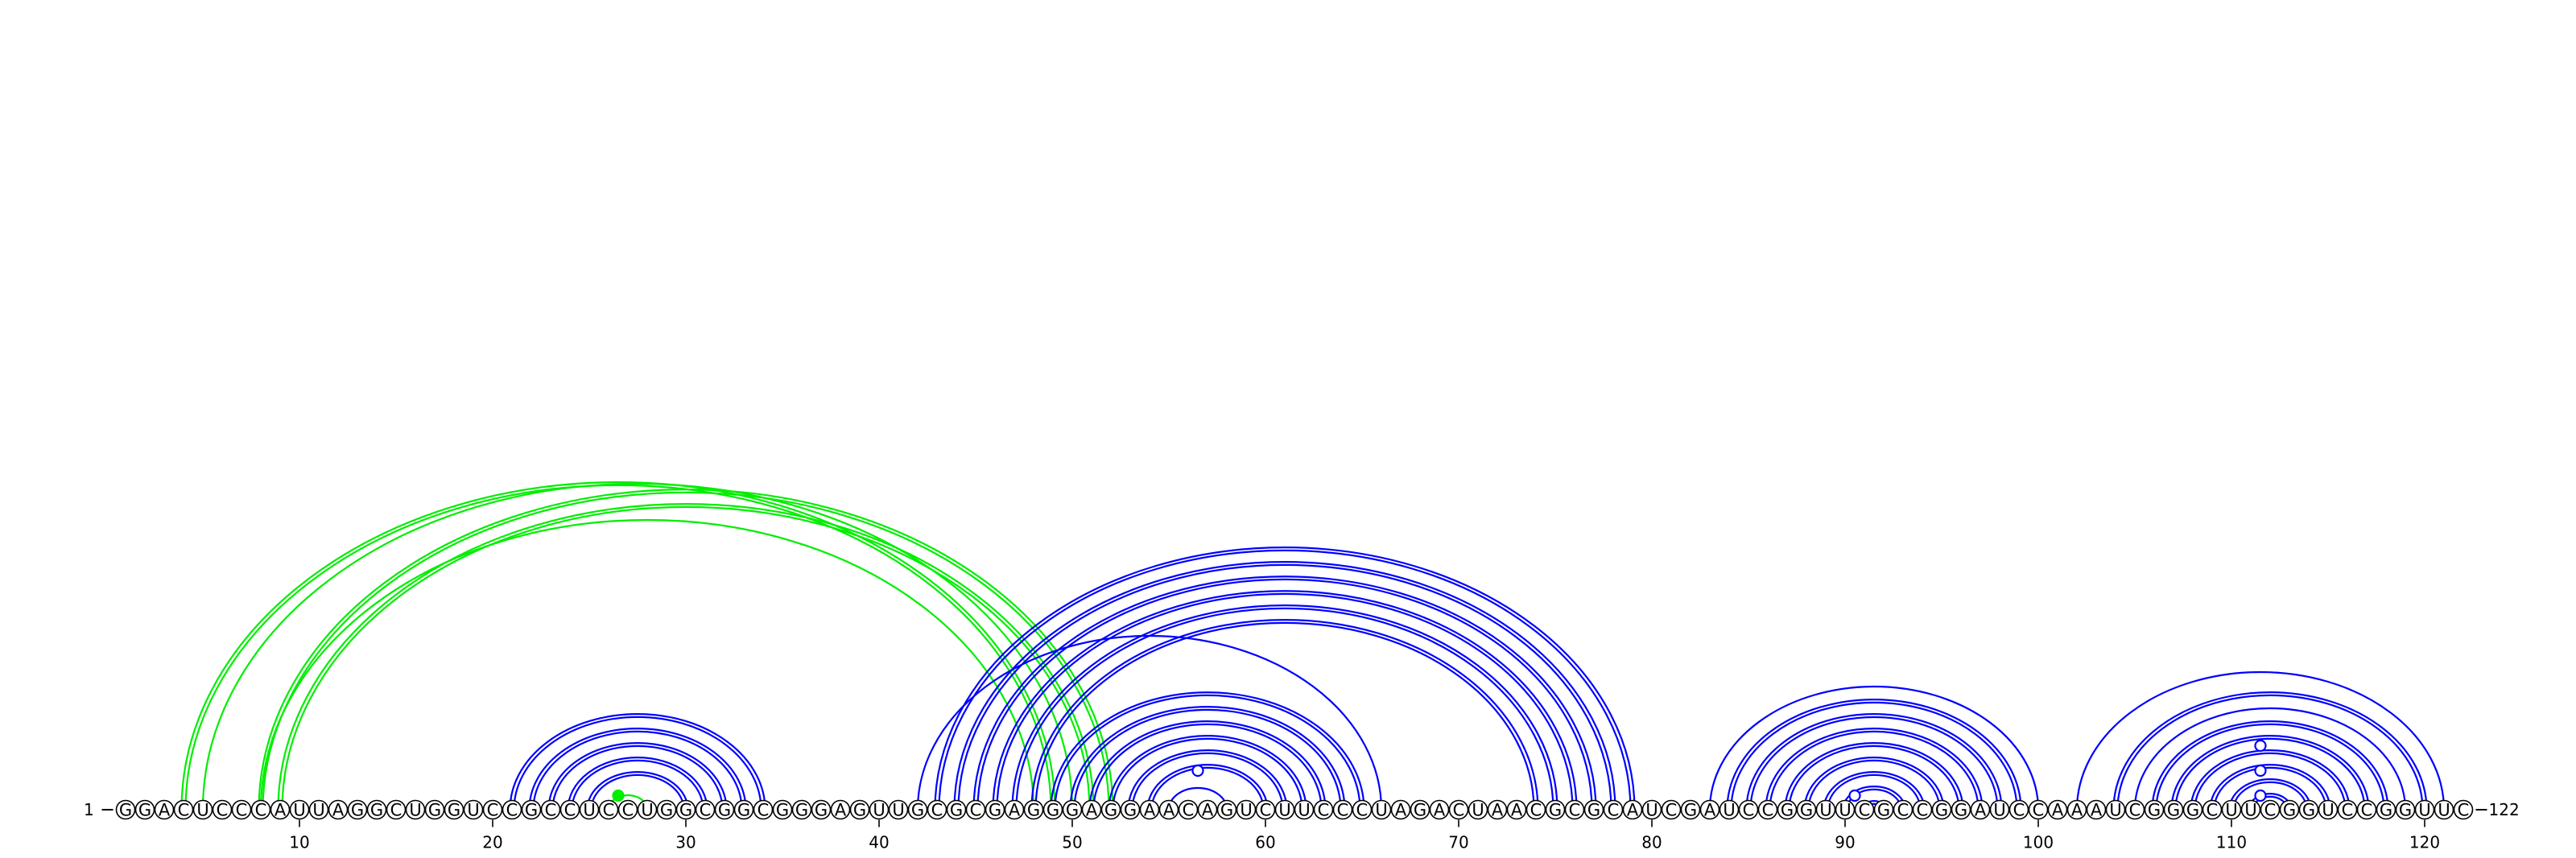 This screenshot has height=858, width=2576. Describe the element at coordinates (2058, 811) in the screenshot. I see `nucleotide-letter: A` at that location.